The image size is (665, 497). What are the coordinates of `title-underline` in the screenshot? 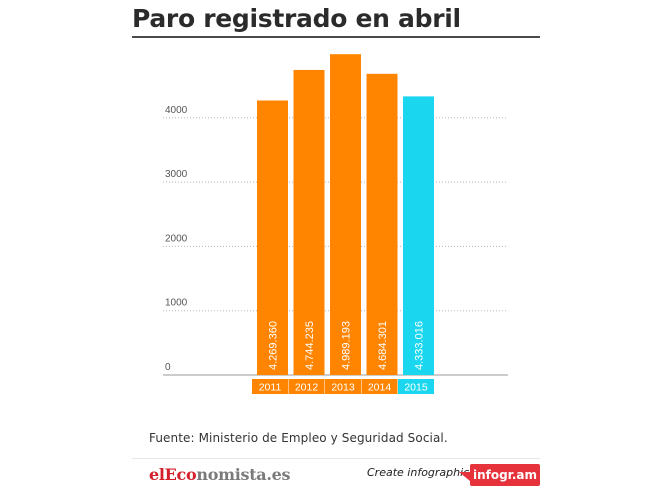 It's located at (336, 37).